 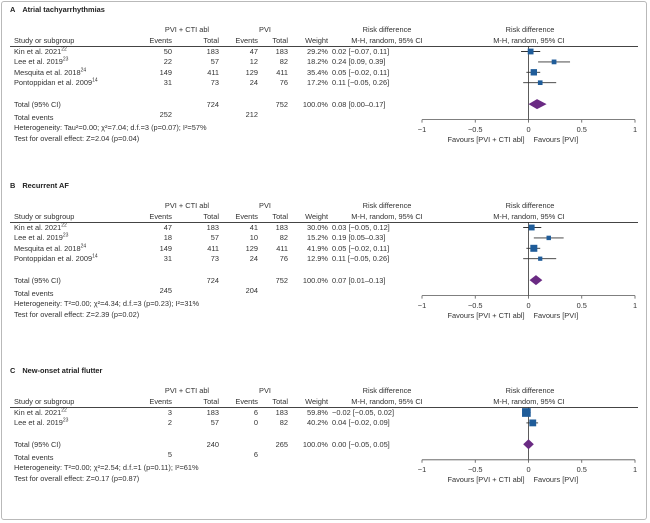 I want to click on panel-letter: C, so click(x=13, y=370).